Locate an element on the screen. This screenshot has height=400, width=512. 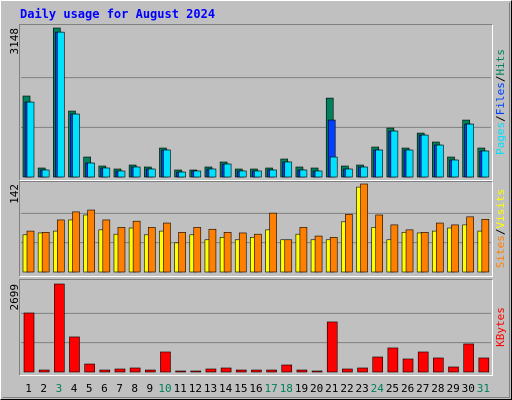
legend-entry: KBytes is located at coordinates (500, 327).